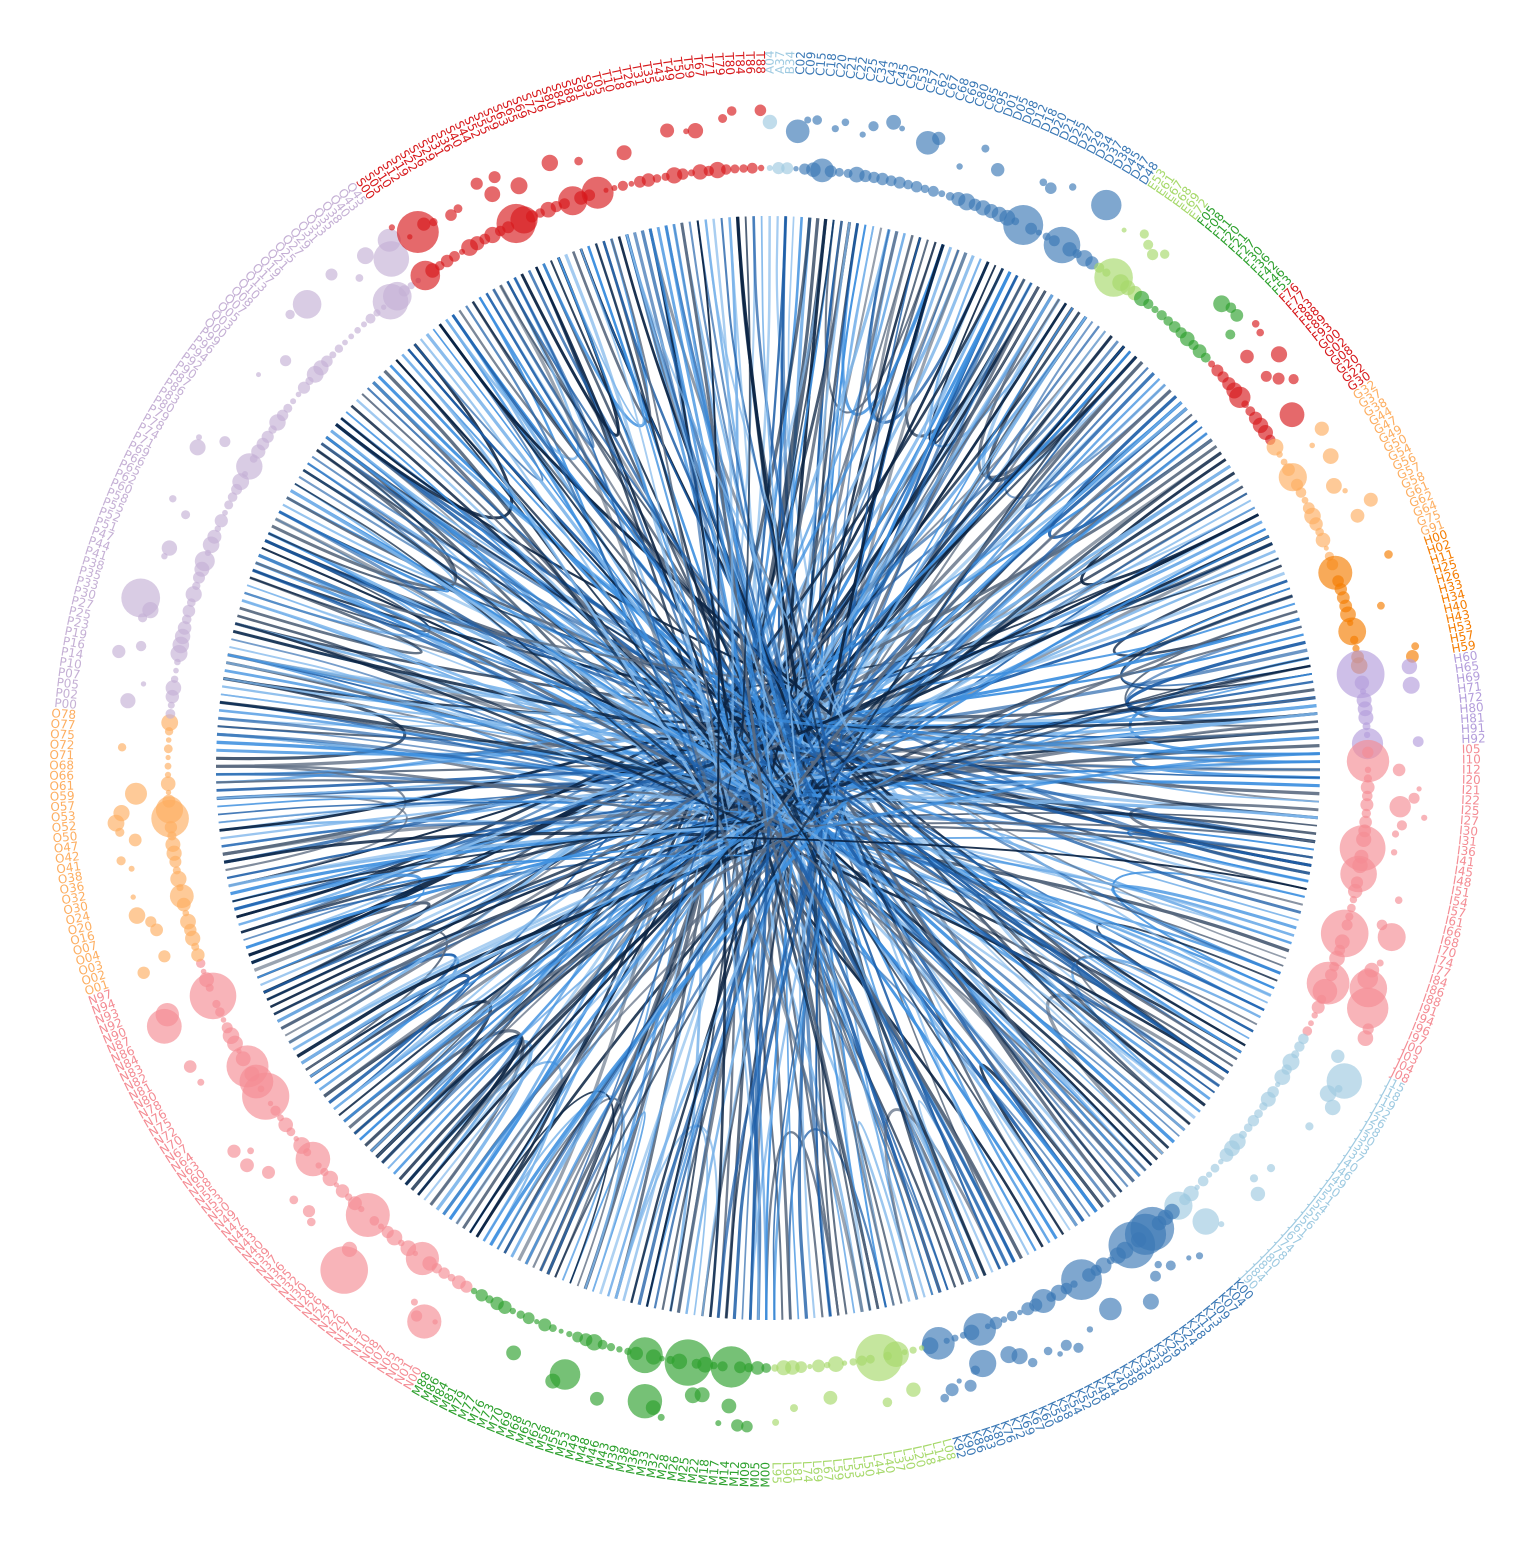 The height and width of the screenshot is (1541, 1536). What do you see at coordinates (65, 837) in the screenshot?
I see `node-label: O50` at bounding box center [65, 837].